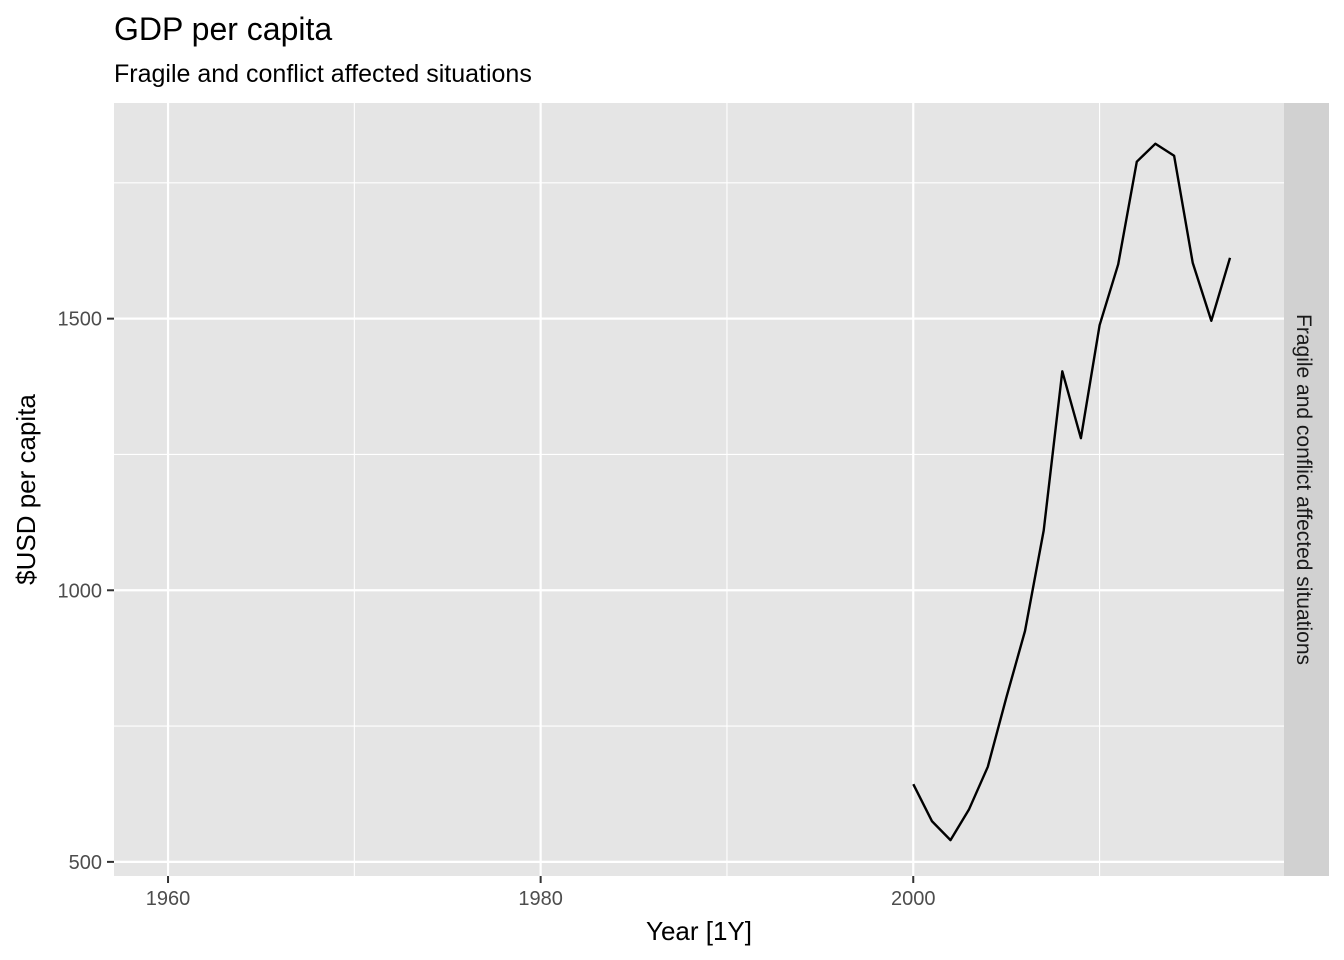 Image resolution: width=1344 pixels, height=960 pixels. I want to click on y-tick-label: 1500, so click(80, 320).